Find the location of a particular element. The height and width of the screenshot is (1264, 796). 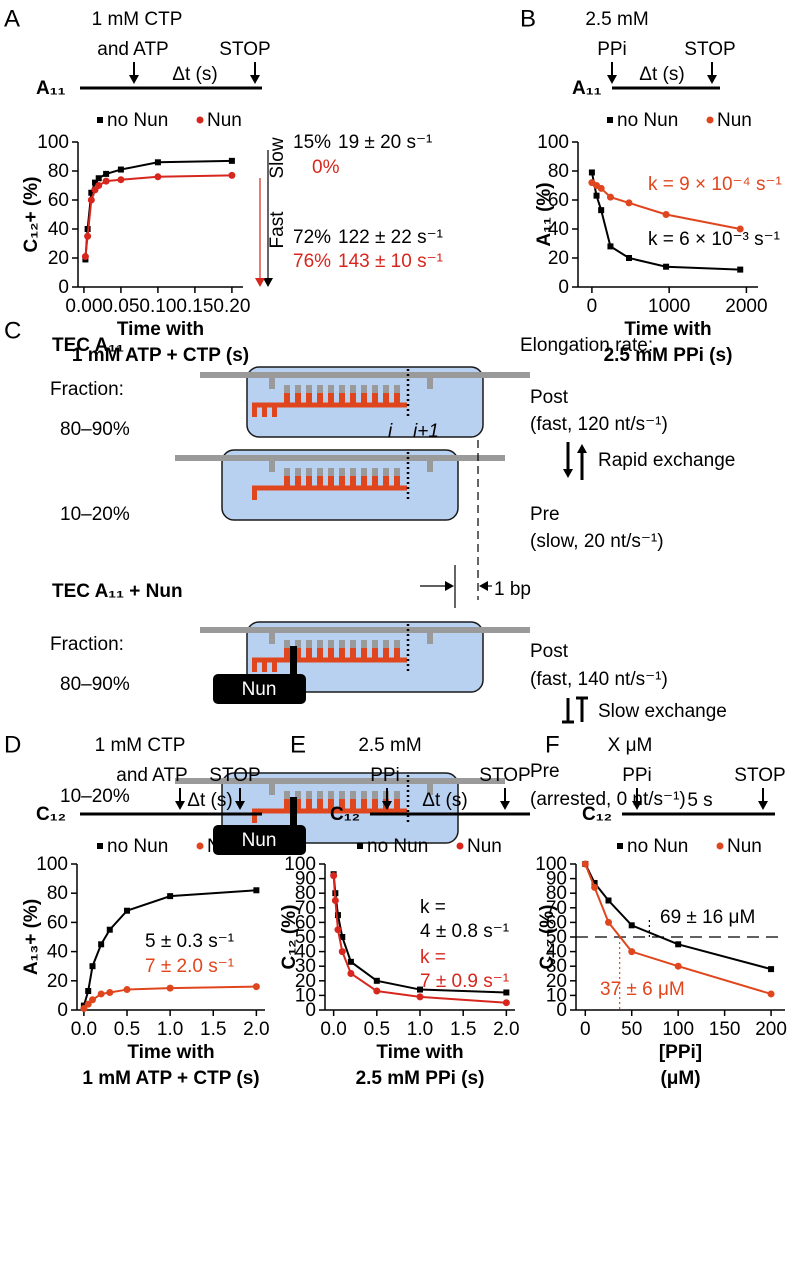

fit-line is located at coordinates (419, 939).